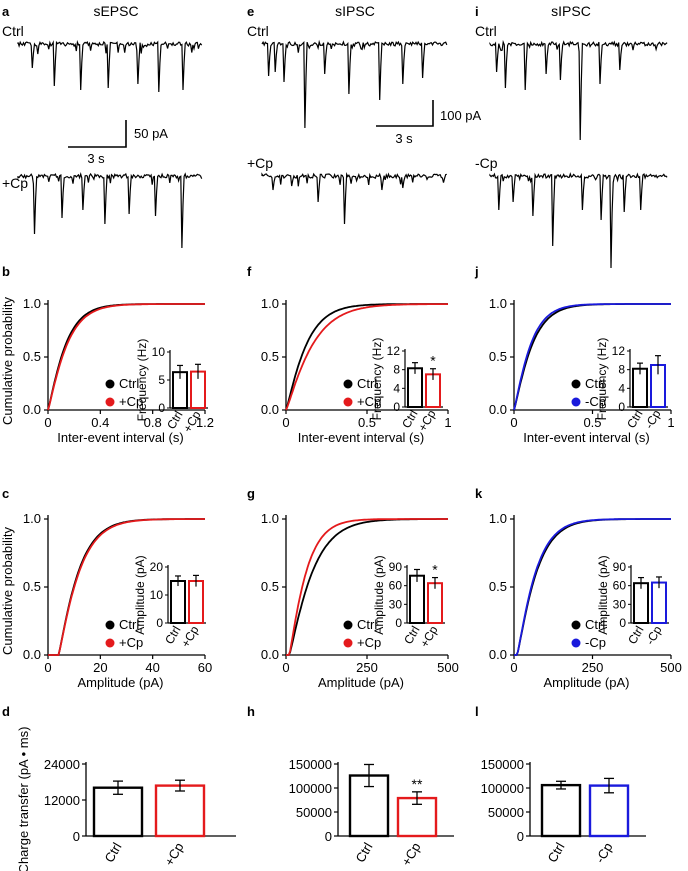 The image size is (688, 871). Describe the element at coordinates (251, 493) in the screenshot. I see `panel-letter-g: g` at that location.